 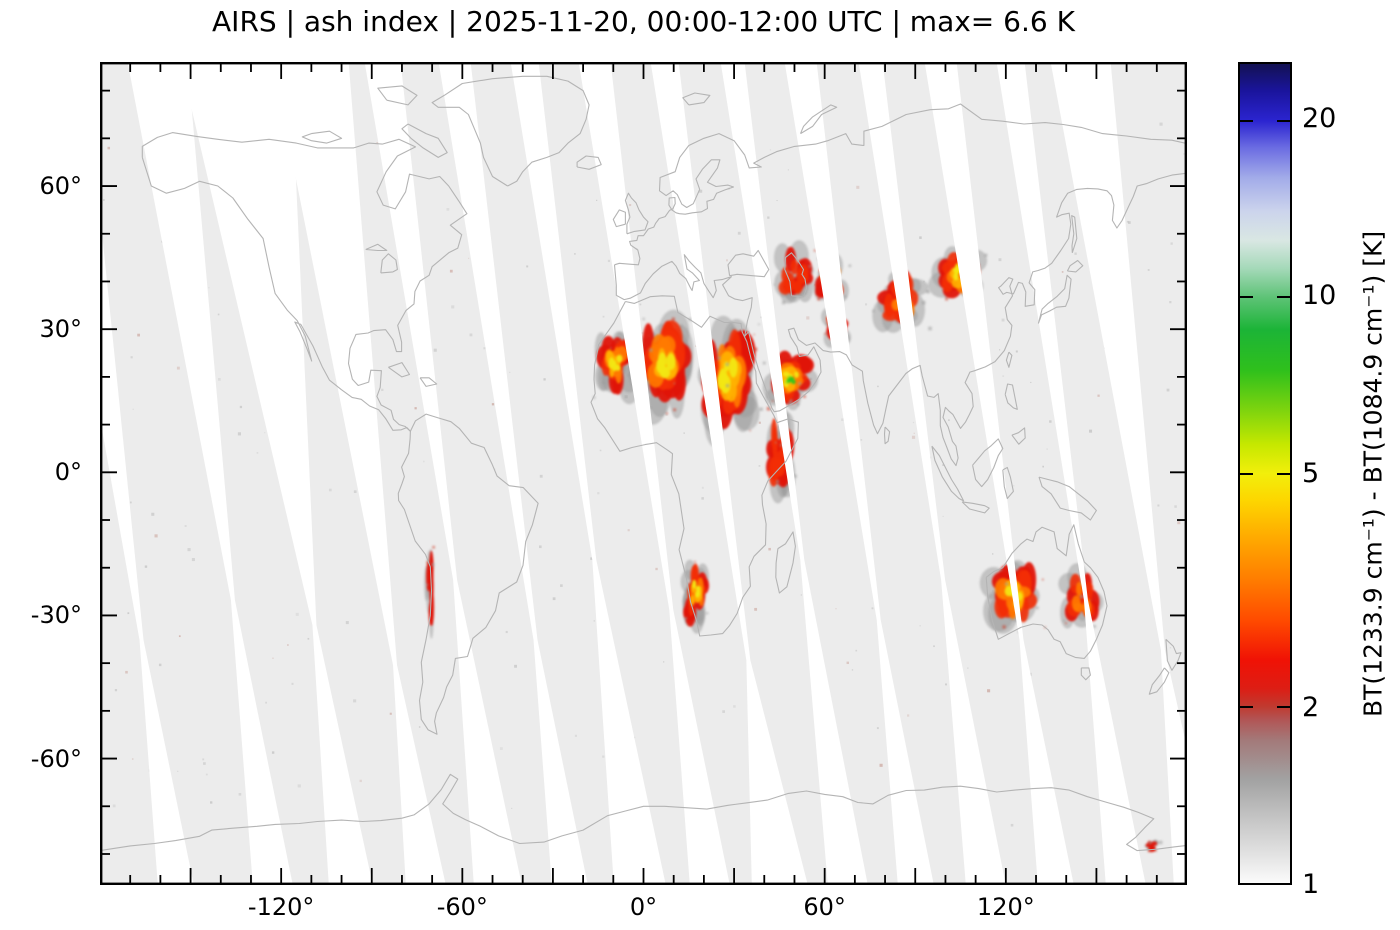 What do you see at coordinates (695, 596) in the screenshot?
I see `hotspot-namib-kalahari` at bounding box center [695, 596].